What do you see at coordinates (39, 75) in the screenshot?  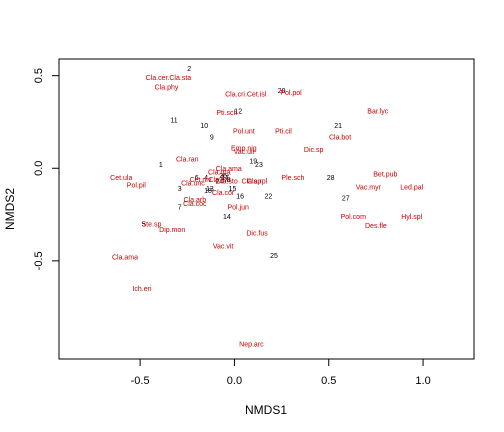 I see `y-tick-label: 0.5` at bounding box center [39, 75].